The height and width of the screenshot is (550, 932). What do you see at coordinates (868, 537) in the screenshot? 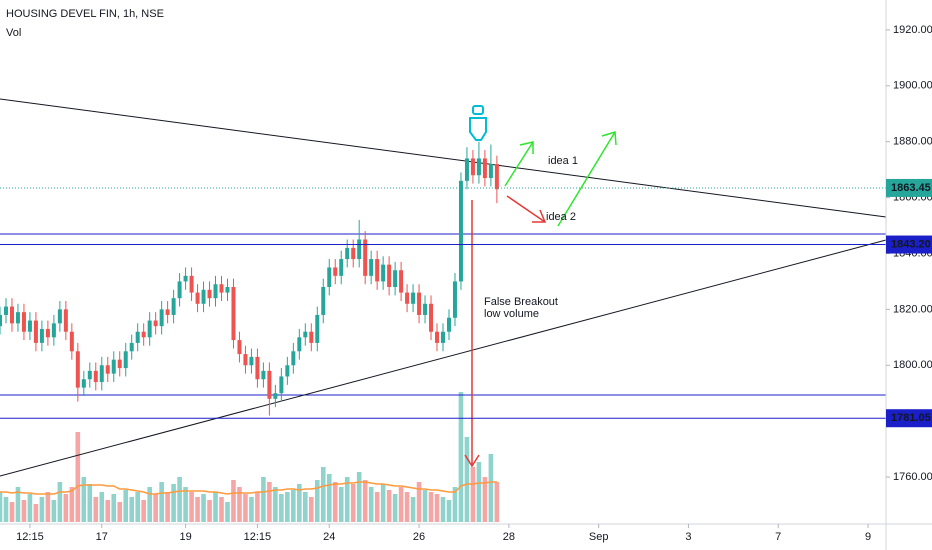
I see `x-tick-label: 9` at bounding box center [868, 537].